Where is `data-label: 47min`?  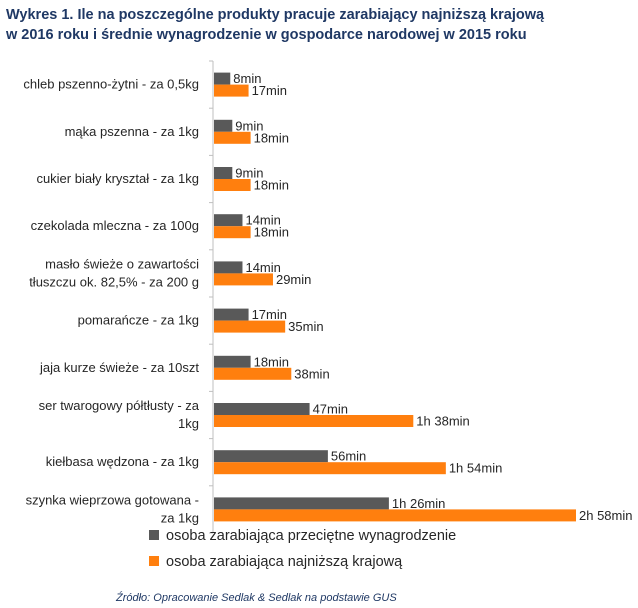 data-label: 47min is located at coordinates (330, 409).